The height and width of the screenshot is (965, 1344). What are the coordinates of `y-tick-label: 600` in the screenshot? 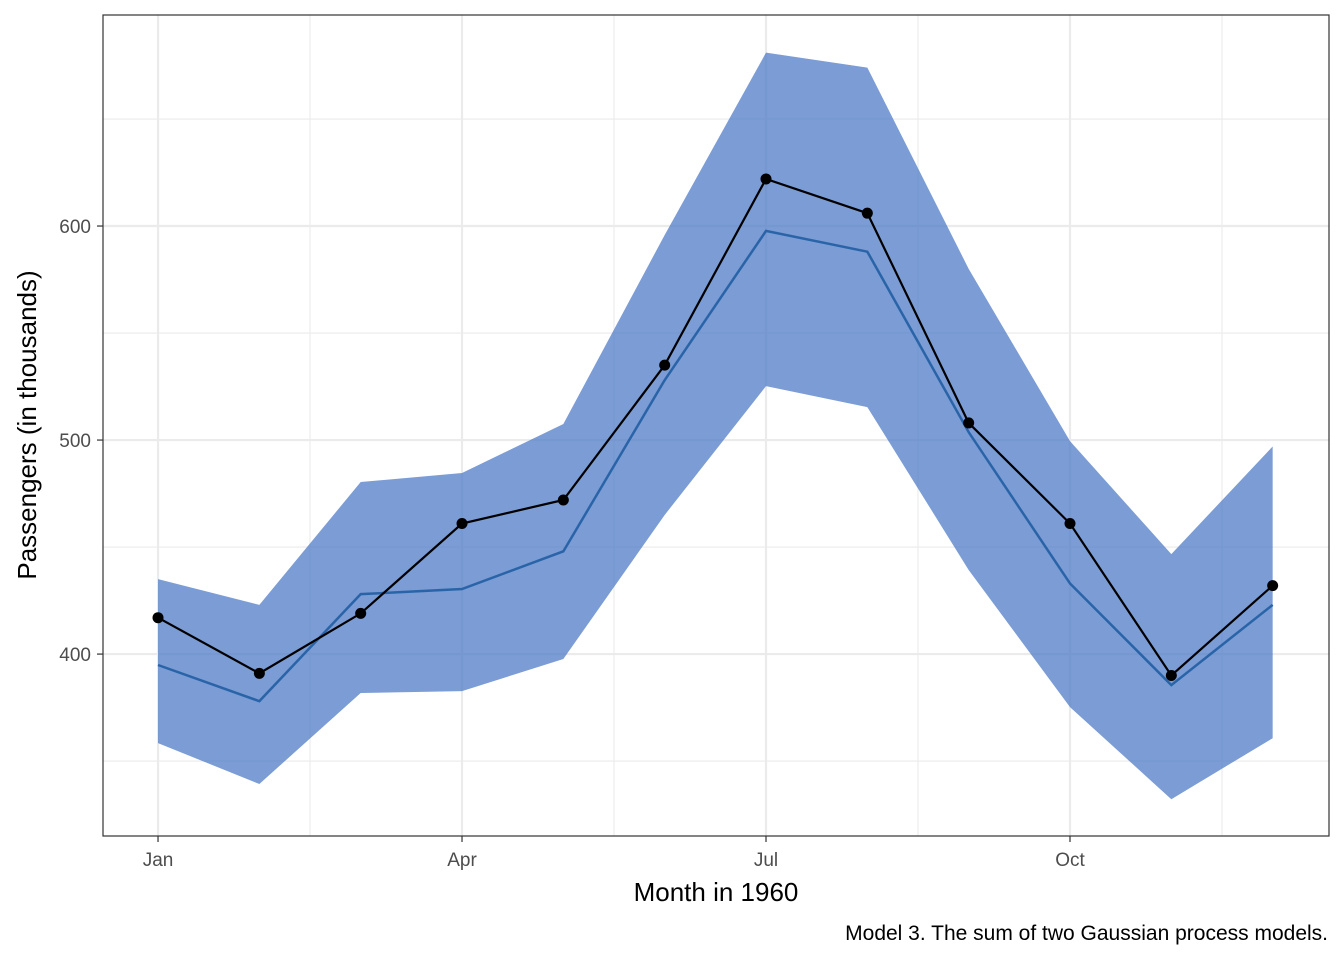 It's located at (75, 227).